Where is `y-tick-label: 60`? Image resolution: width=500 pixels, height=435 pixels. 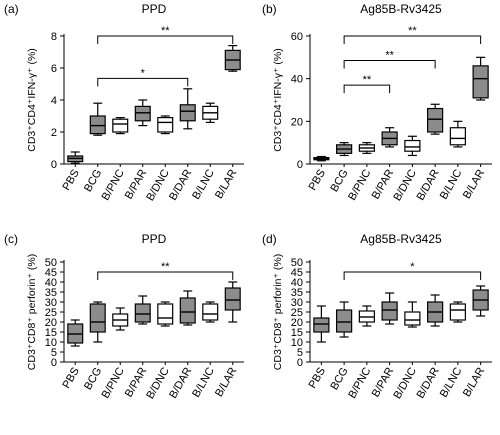 y-tick-label: 60 is located at coordinates (297, 37).